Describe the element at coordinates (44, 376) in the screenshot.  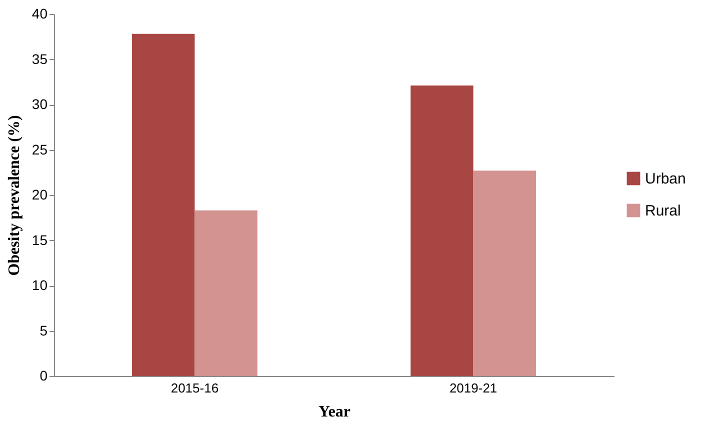
I see `y-tick-label: 0` at that location.